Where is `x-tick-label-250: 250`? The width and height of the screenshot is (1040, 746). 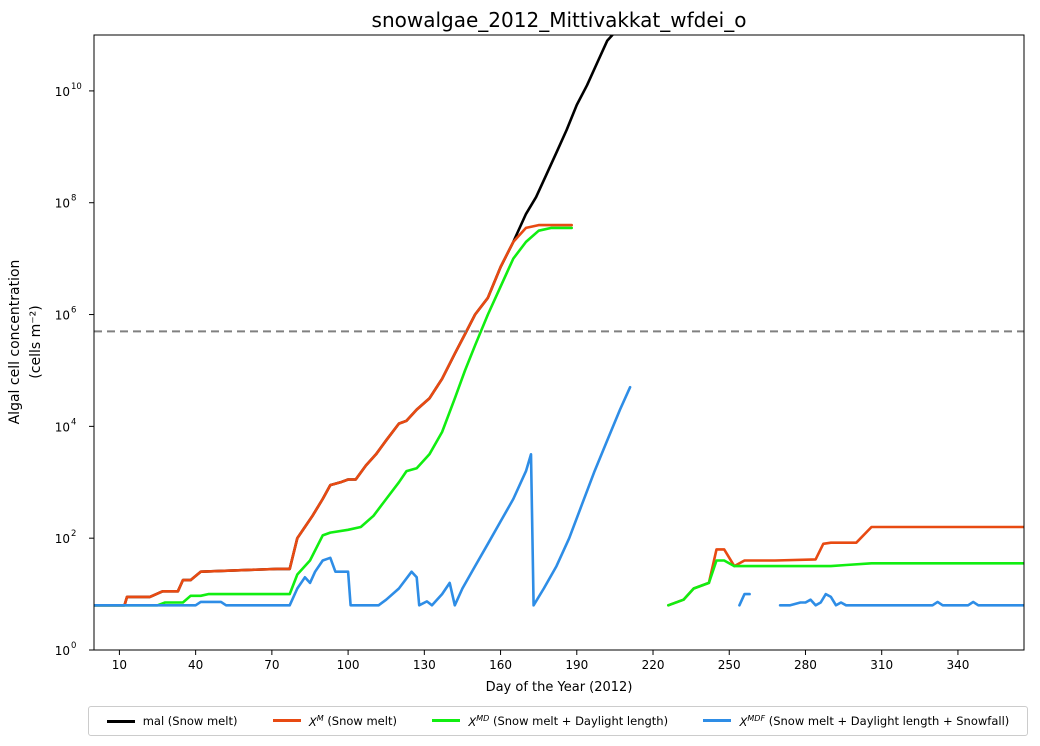
x-tick-label-250: 250 is located at coordinates (729, 665).